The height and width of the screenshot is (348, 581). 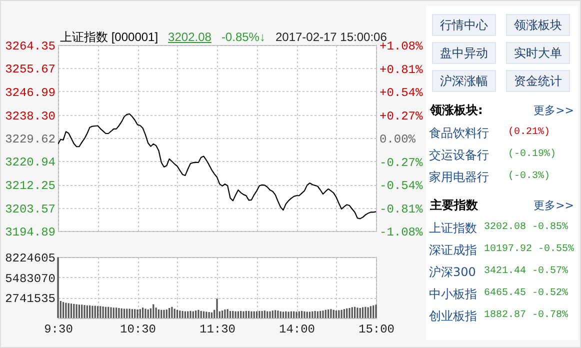 What do you see at coordinates (297, 329) in the screenshot?
I see `x-tick-label: 14:00` at bounding box center [297, 329].